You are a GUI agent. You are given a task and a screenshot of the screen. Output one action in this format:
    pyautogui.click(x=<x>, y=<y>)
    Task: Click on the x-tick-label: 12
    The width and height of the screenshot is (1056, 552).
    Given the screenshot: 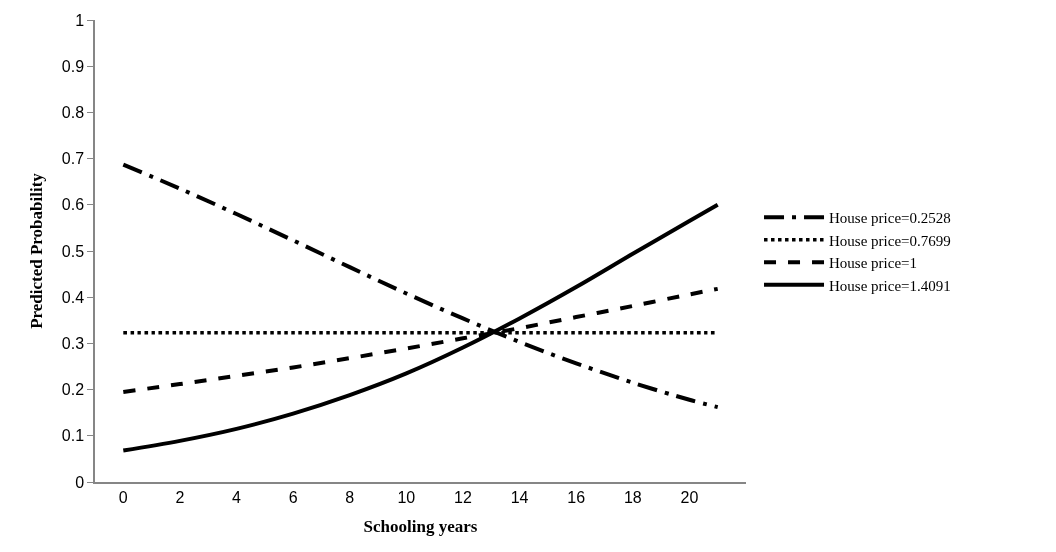 What is the action you would take?
    pyautogui.click(x=463, y=497)
    